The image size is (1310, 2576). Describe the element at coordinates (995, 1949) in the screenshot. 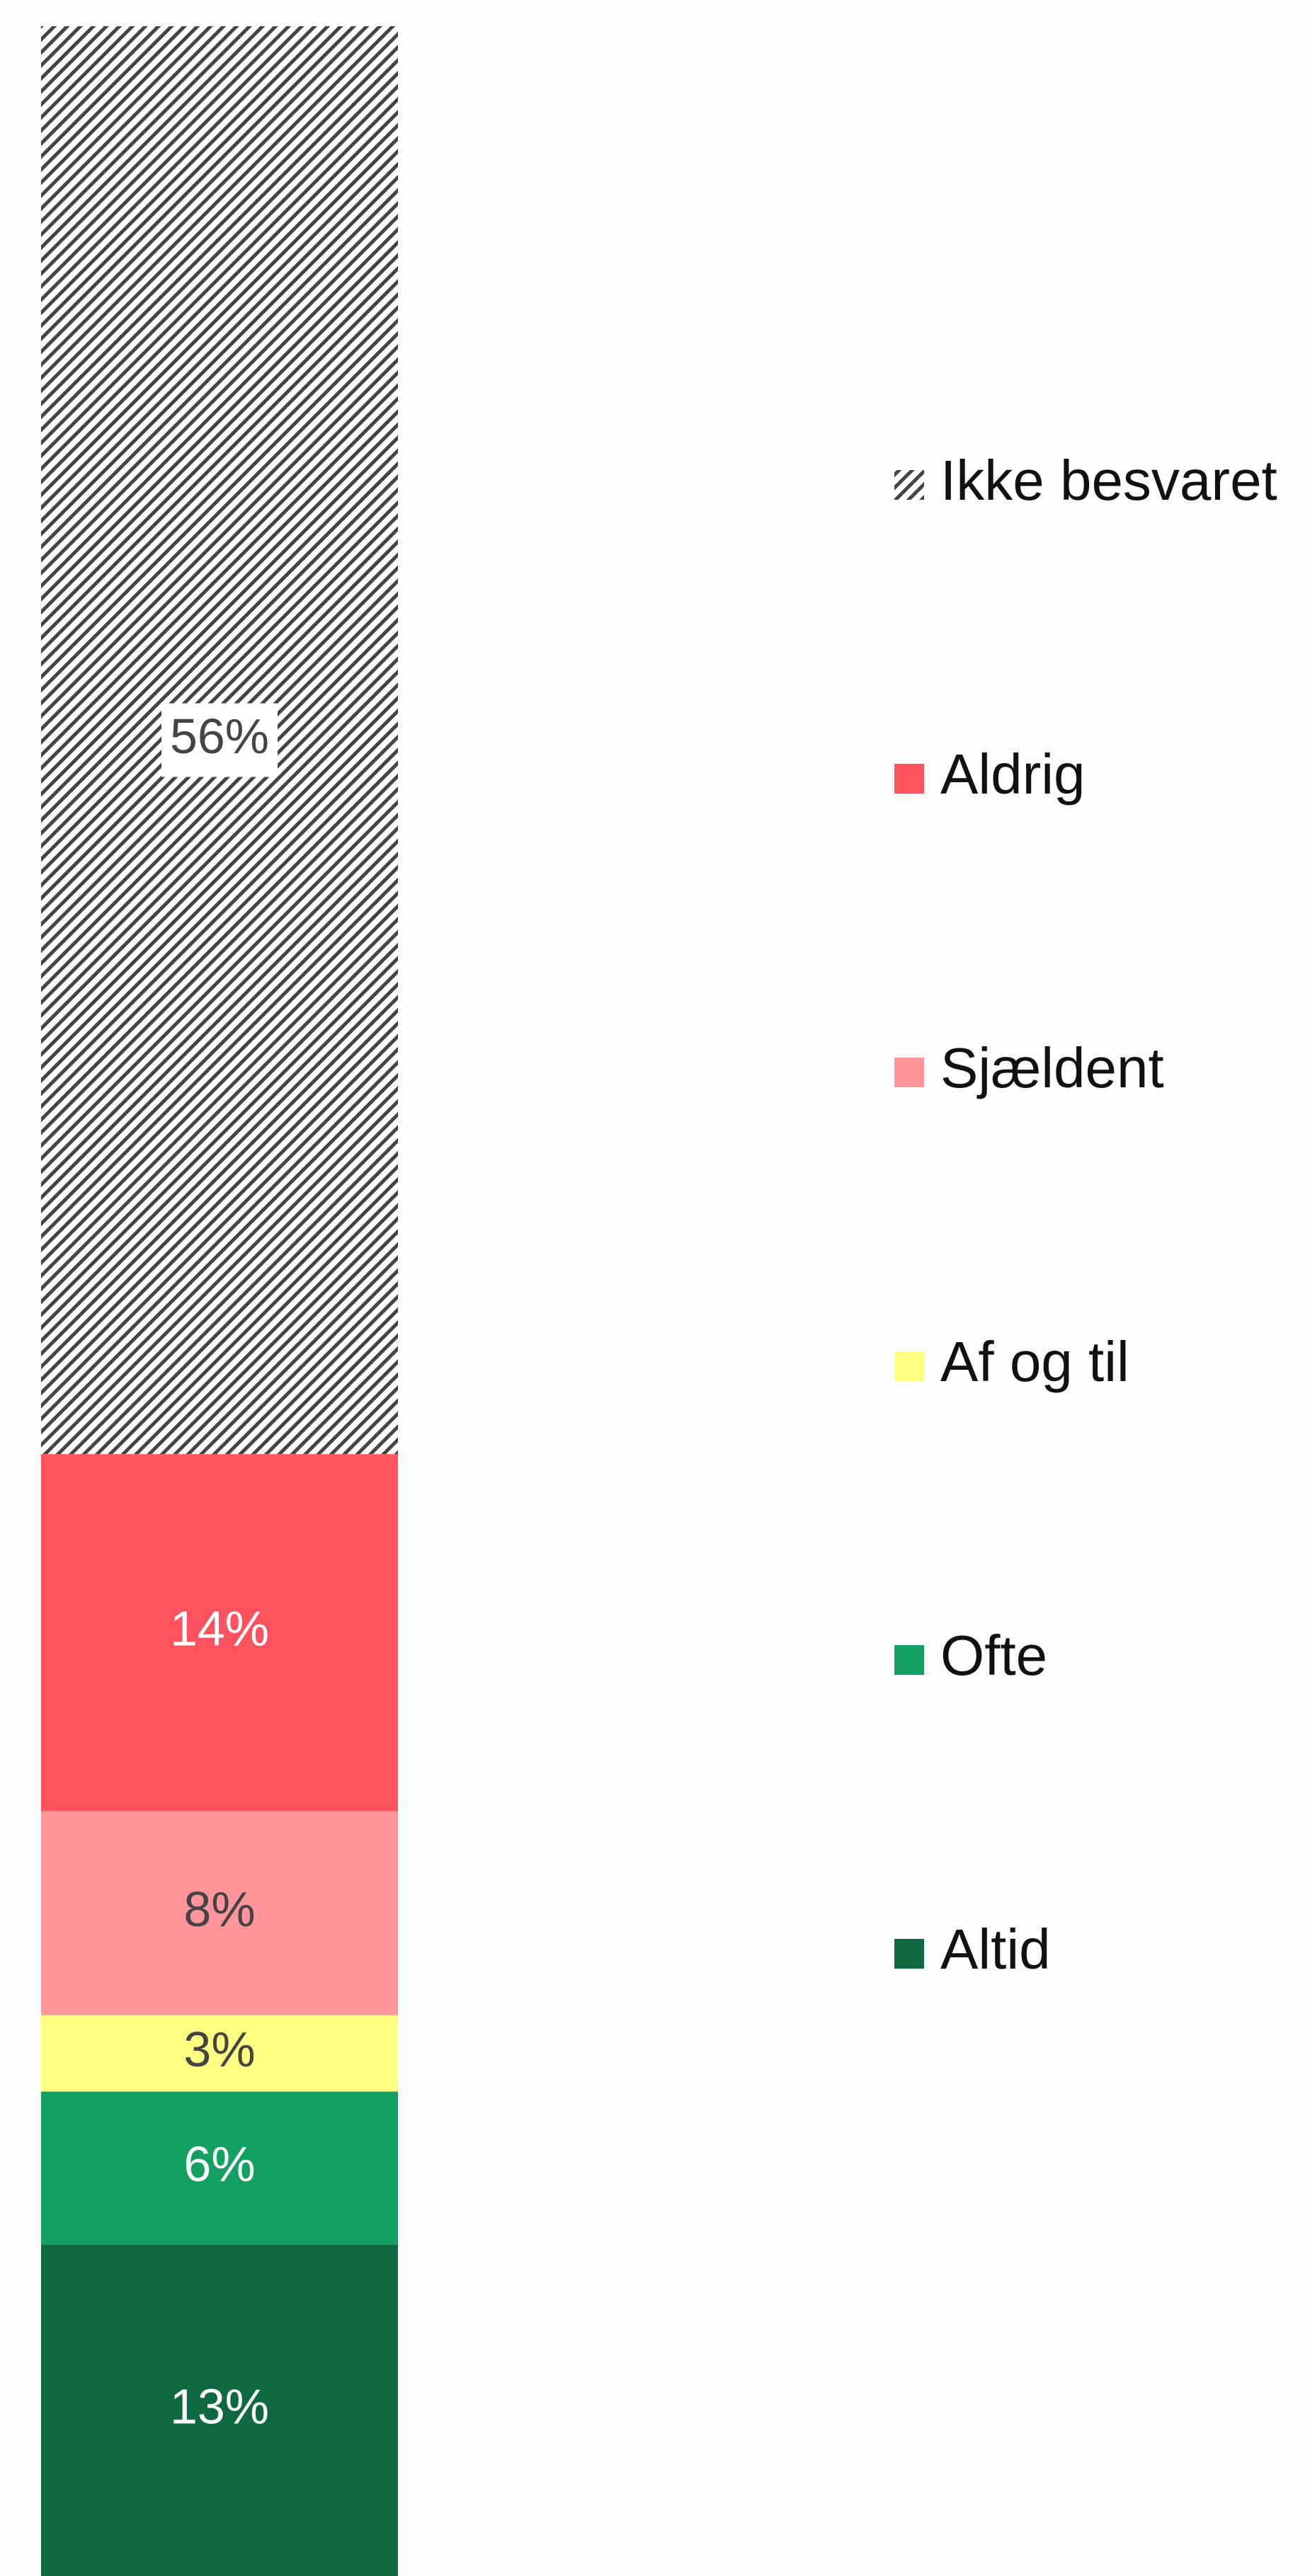

I see `legend-label: Altid` at that location.